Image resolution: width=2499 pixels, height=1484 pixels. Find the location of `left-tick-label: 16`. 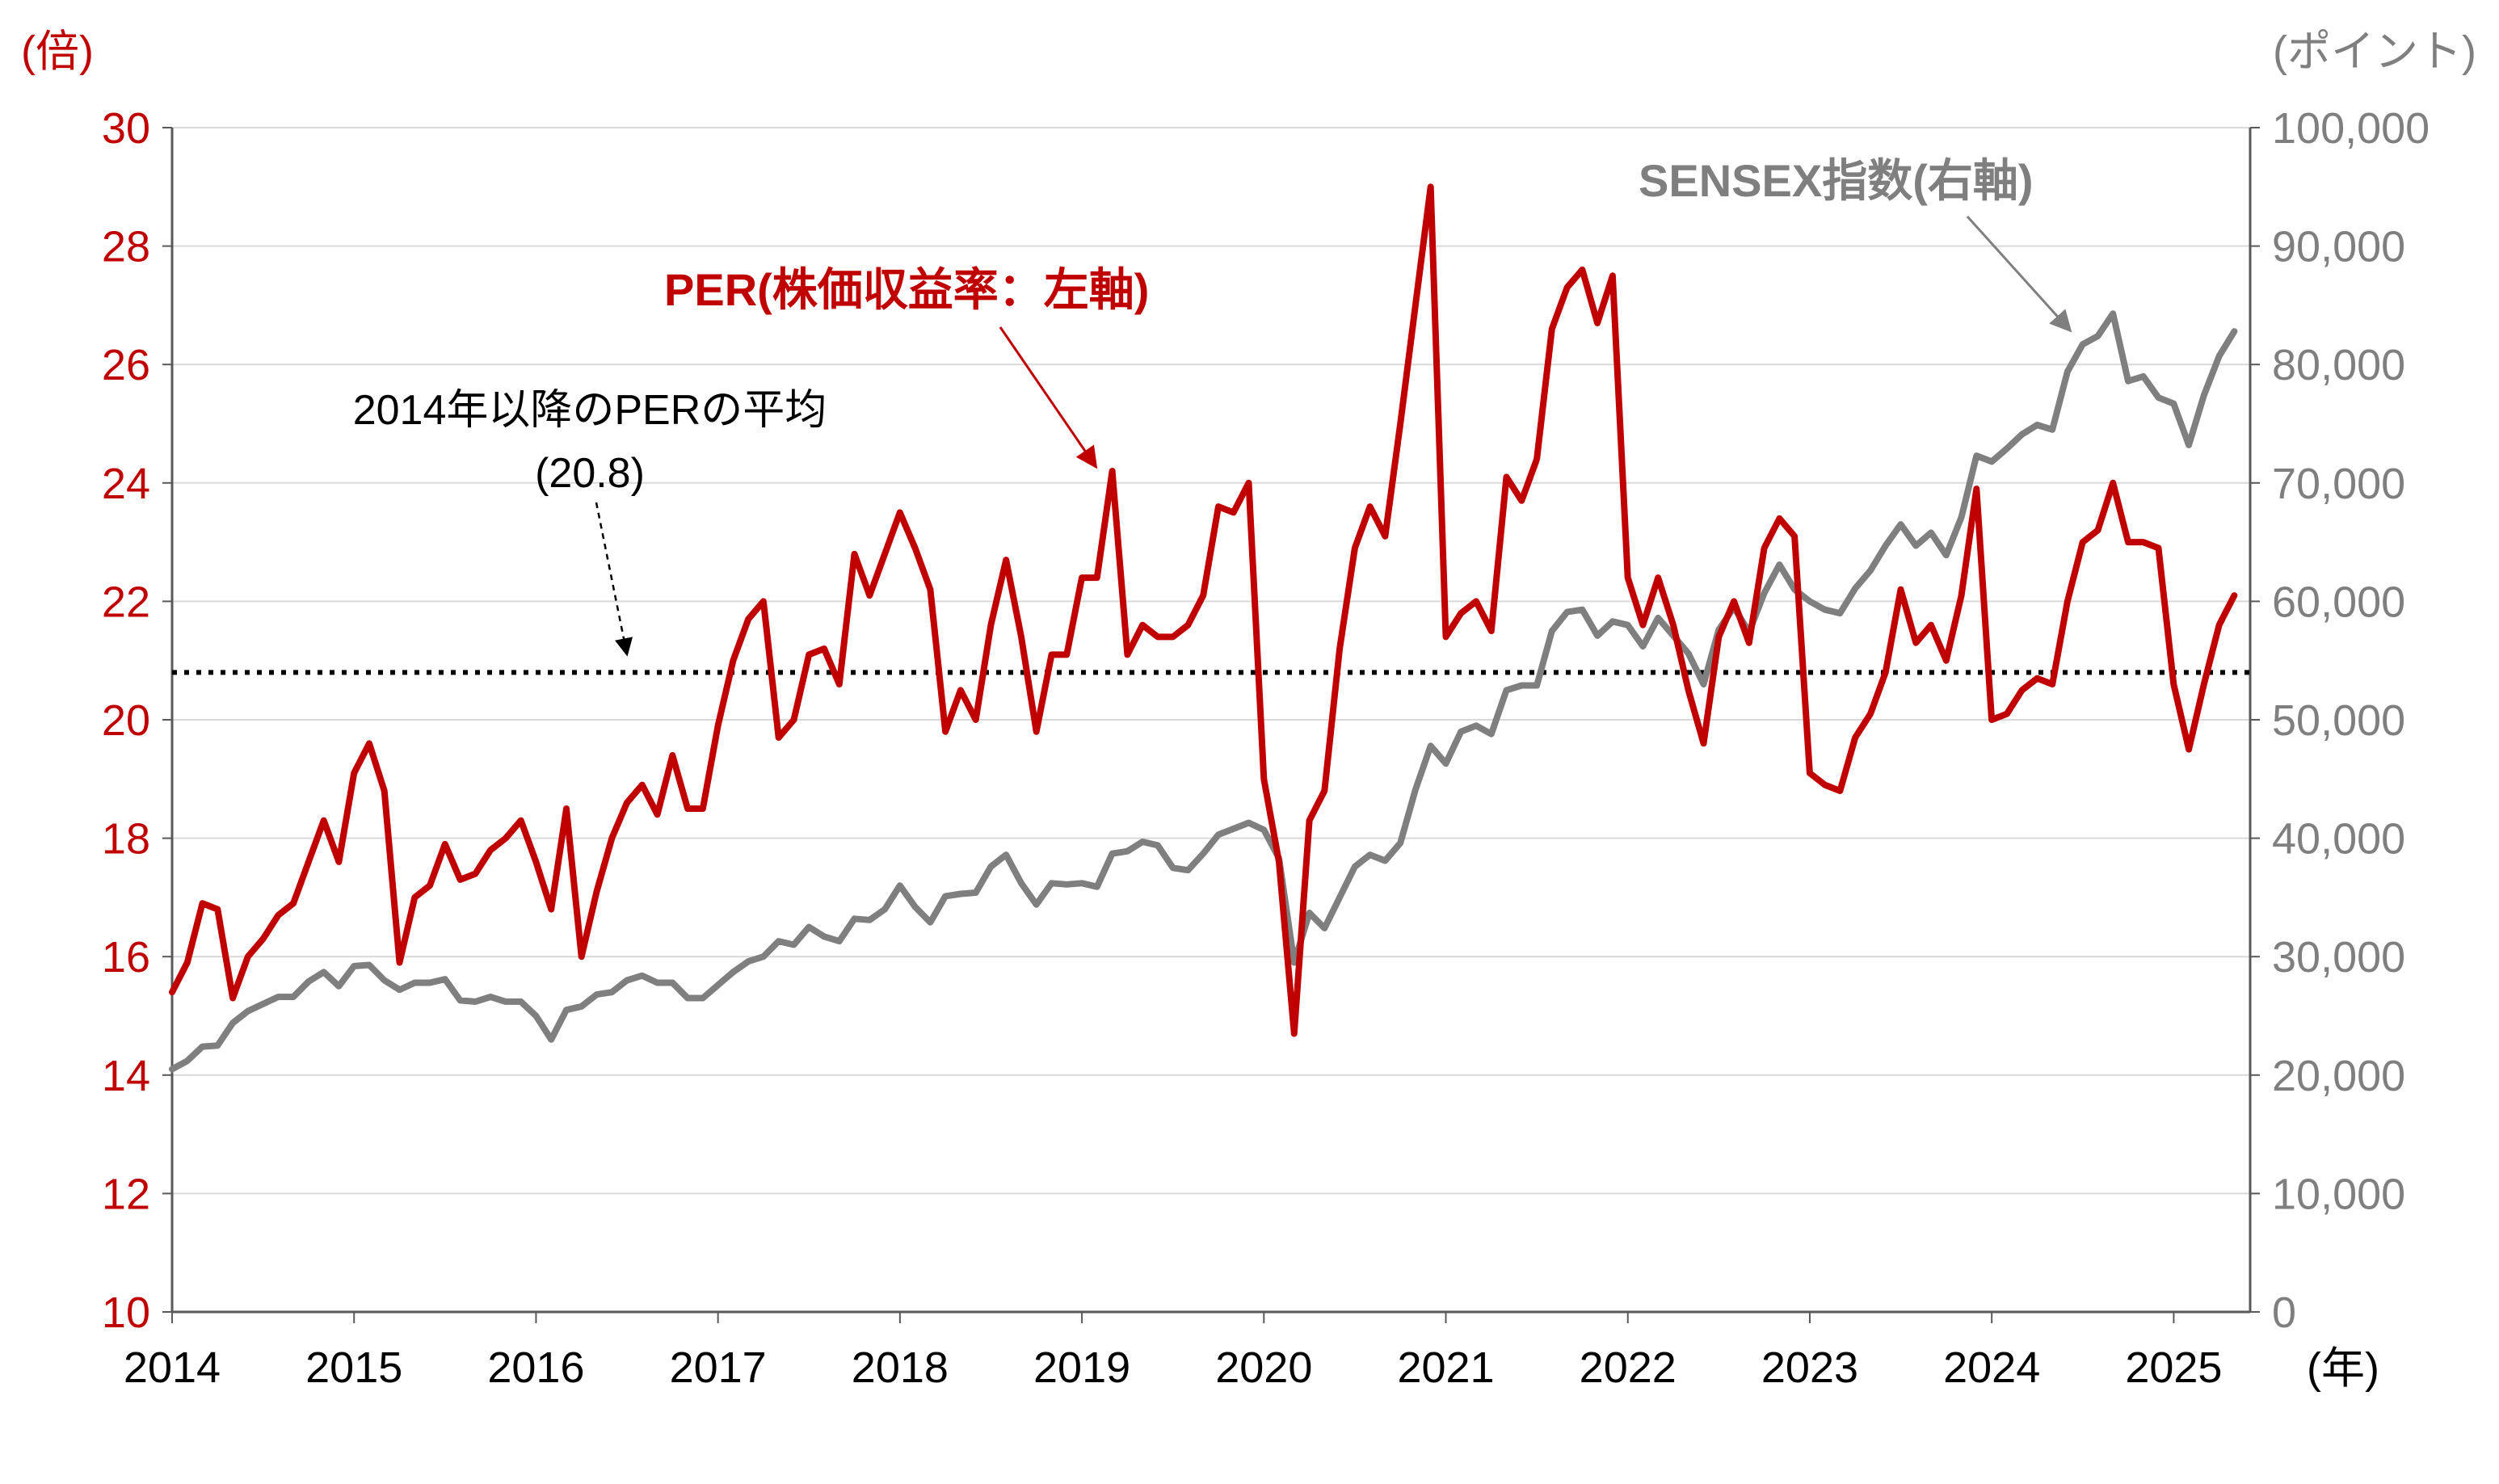

left-tick-label: 16 is located at coordinates (126, 957).